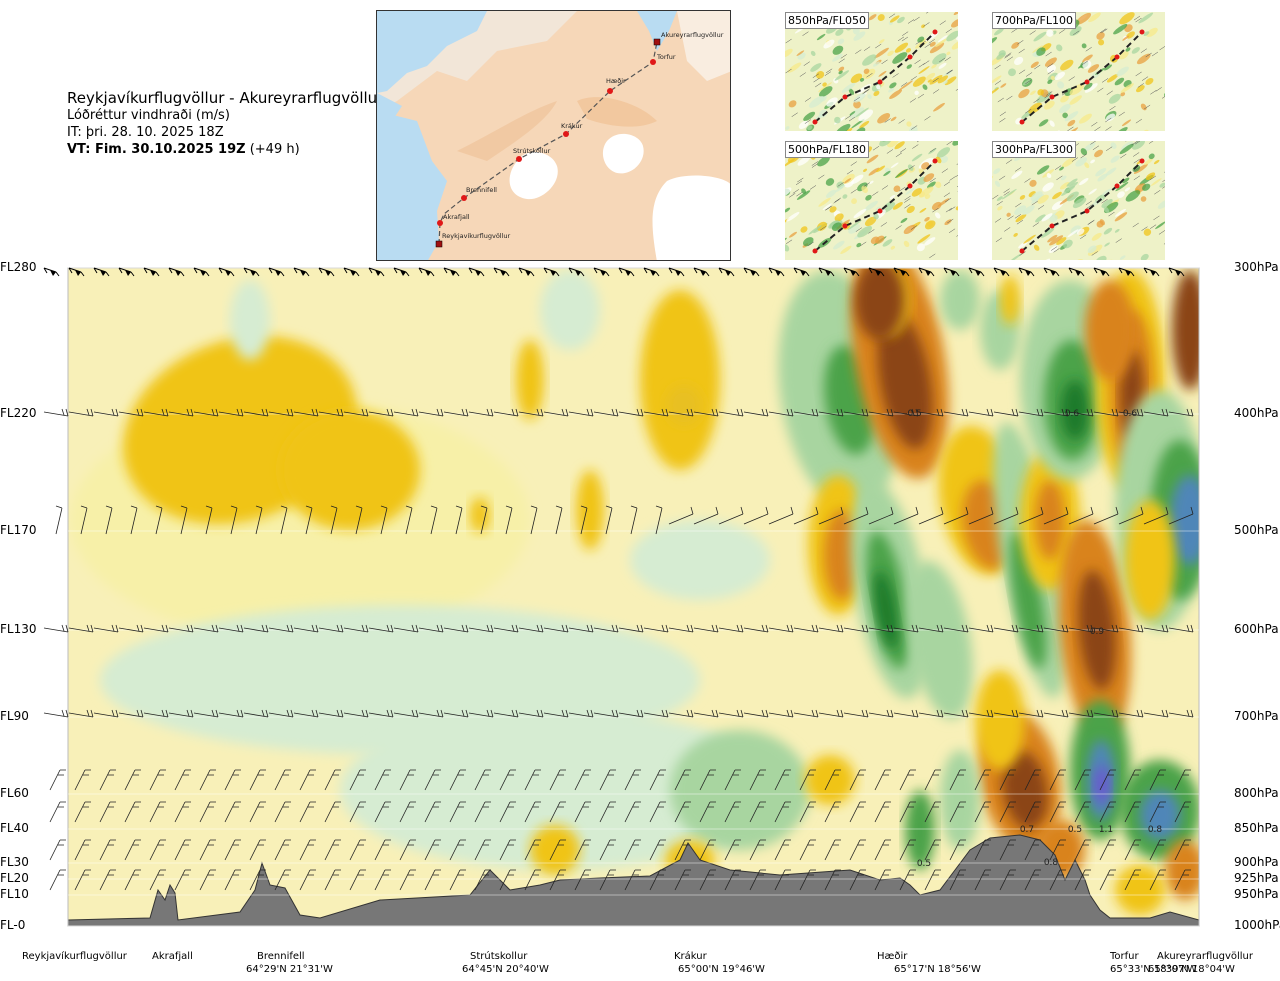 This screenshot has height=981, width=1280. What do you see at coordinates (480, 515) in the screenshot?
I see `field-contour` at bounding box center [480, 515].